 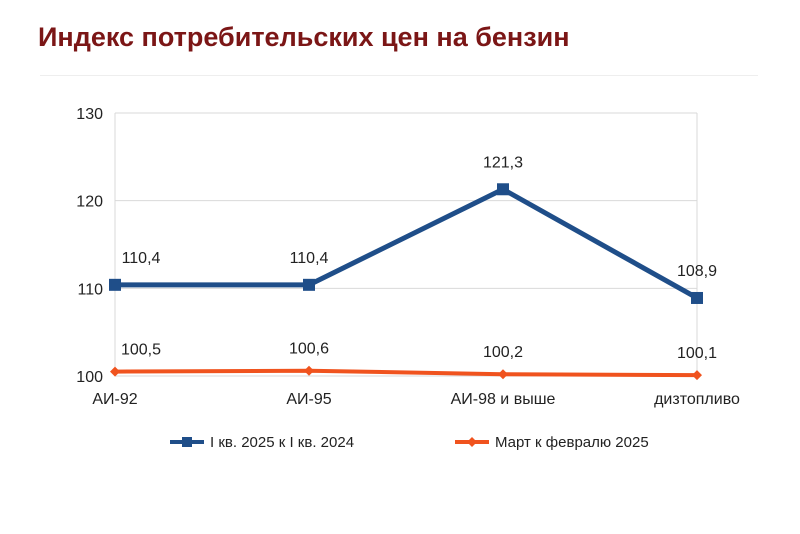 I want to click on data-label-s1-1: 100,6, so click(x=309, y=349).